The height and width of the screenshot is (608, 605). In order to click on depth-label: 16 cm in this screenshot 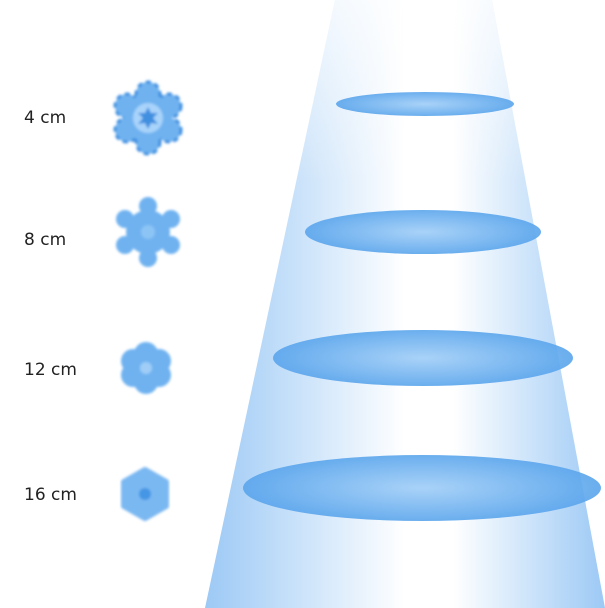, I will do `click(50, 495)`.